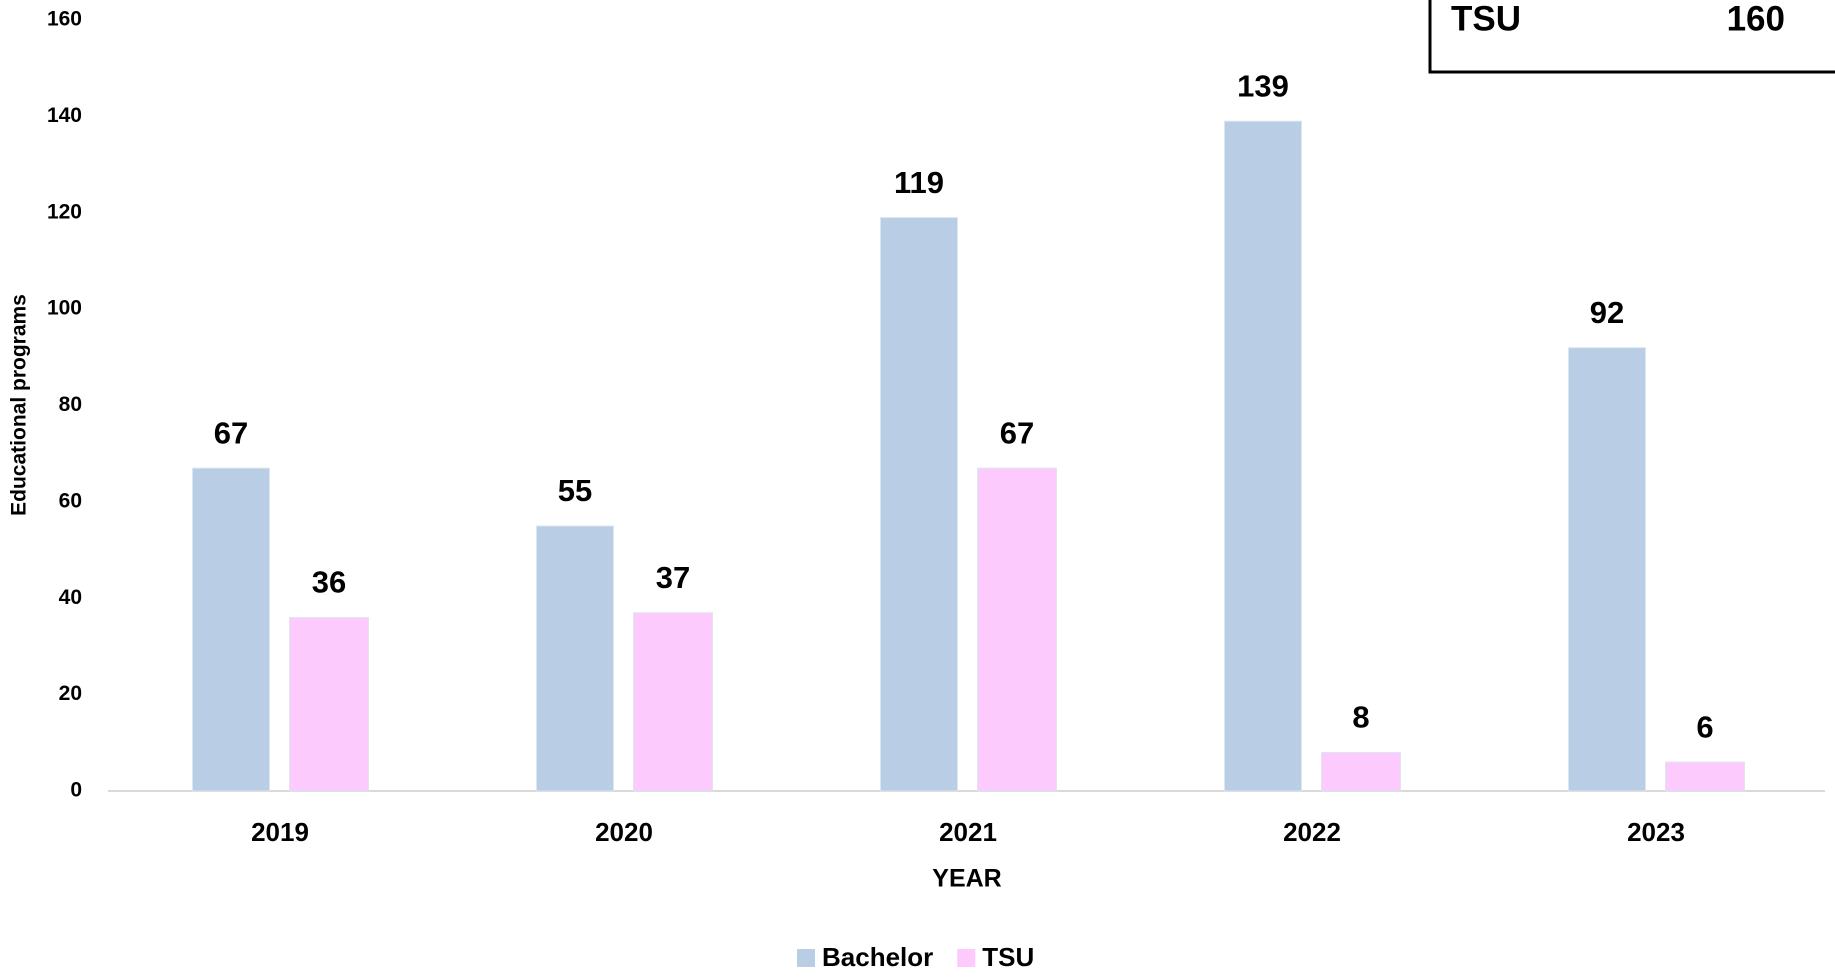 The image size is (1835, 980). I want to click on y-tick-label: 80, so click(70, 404).